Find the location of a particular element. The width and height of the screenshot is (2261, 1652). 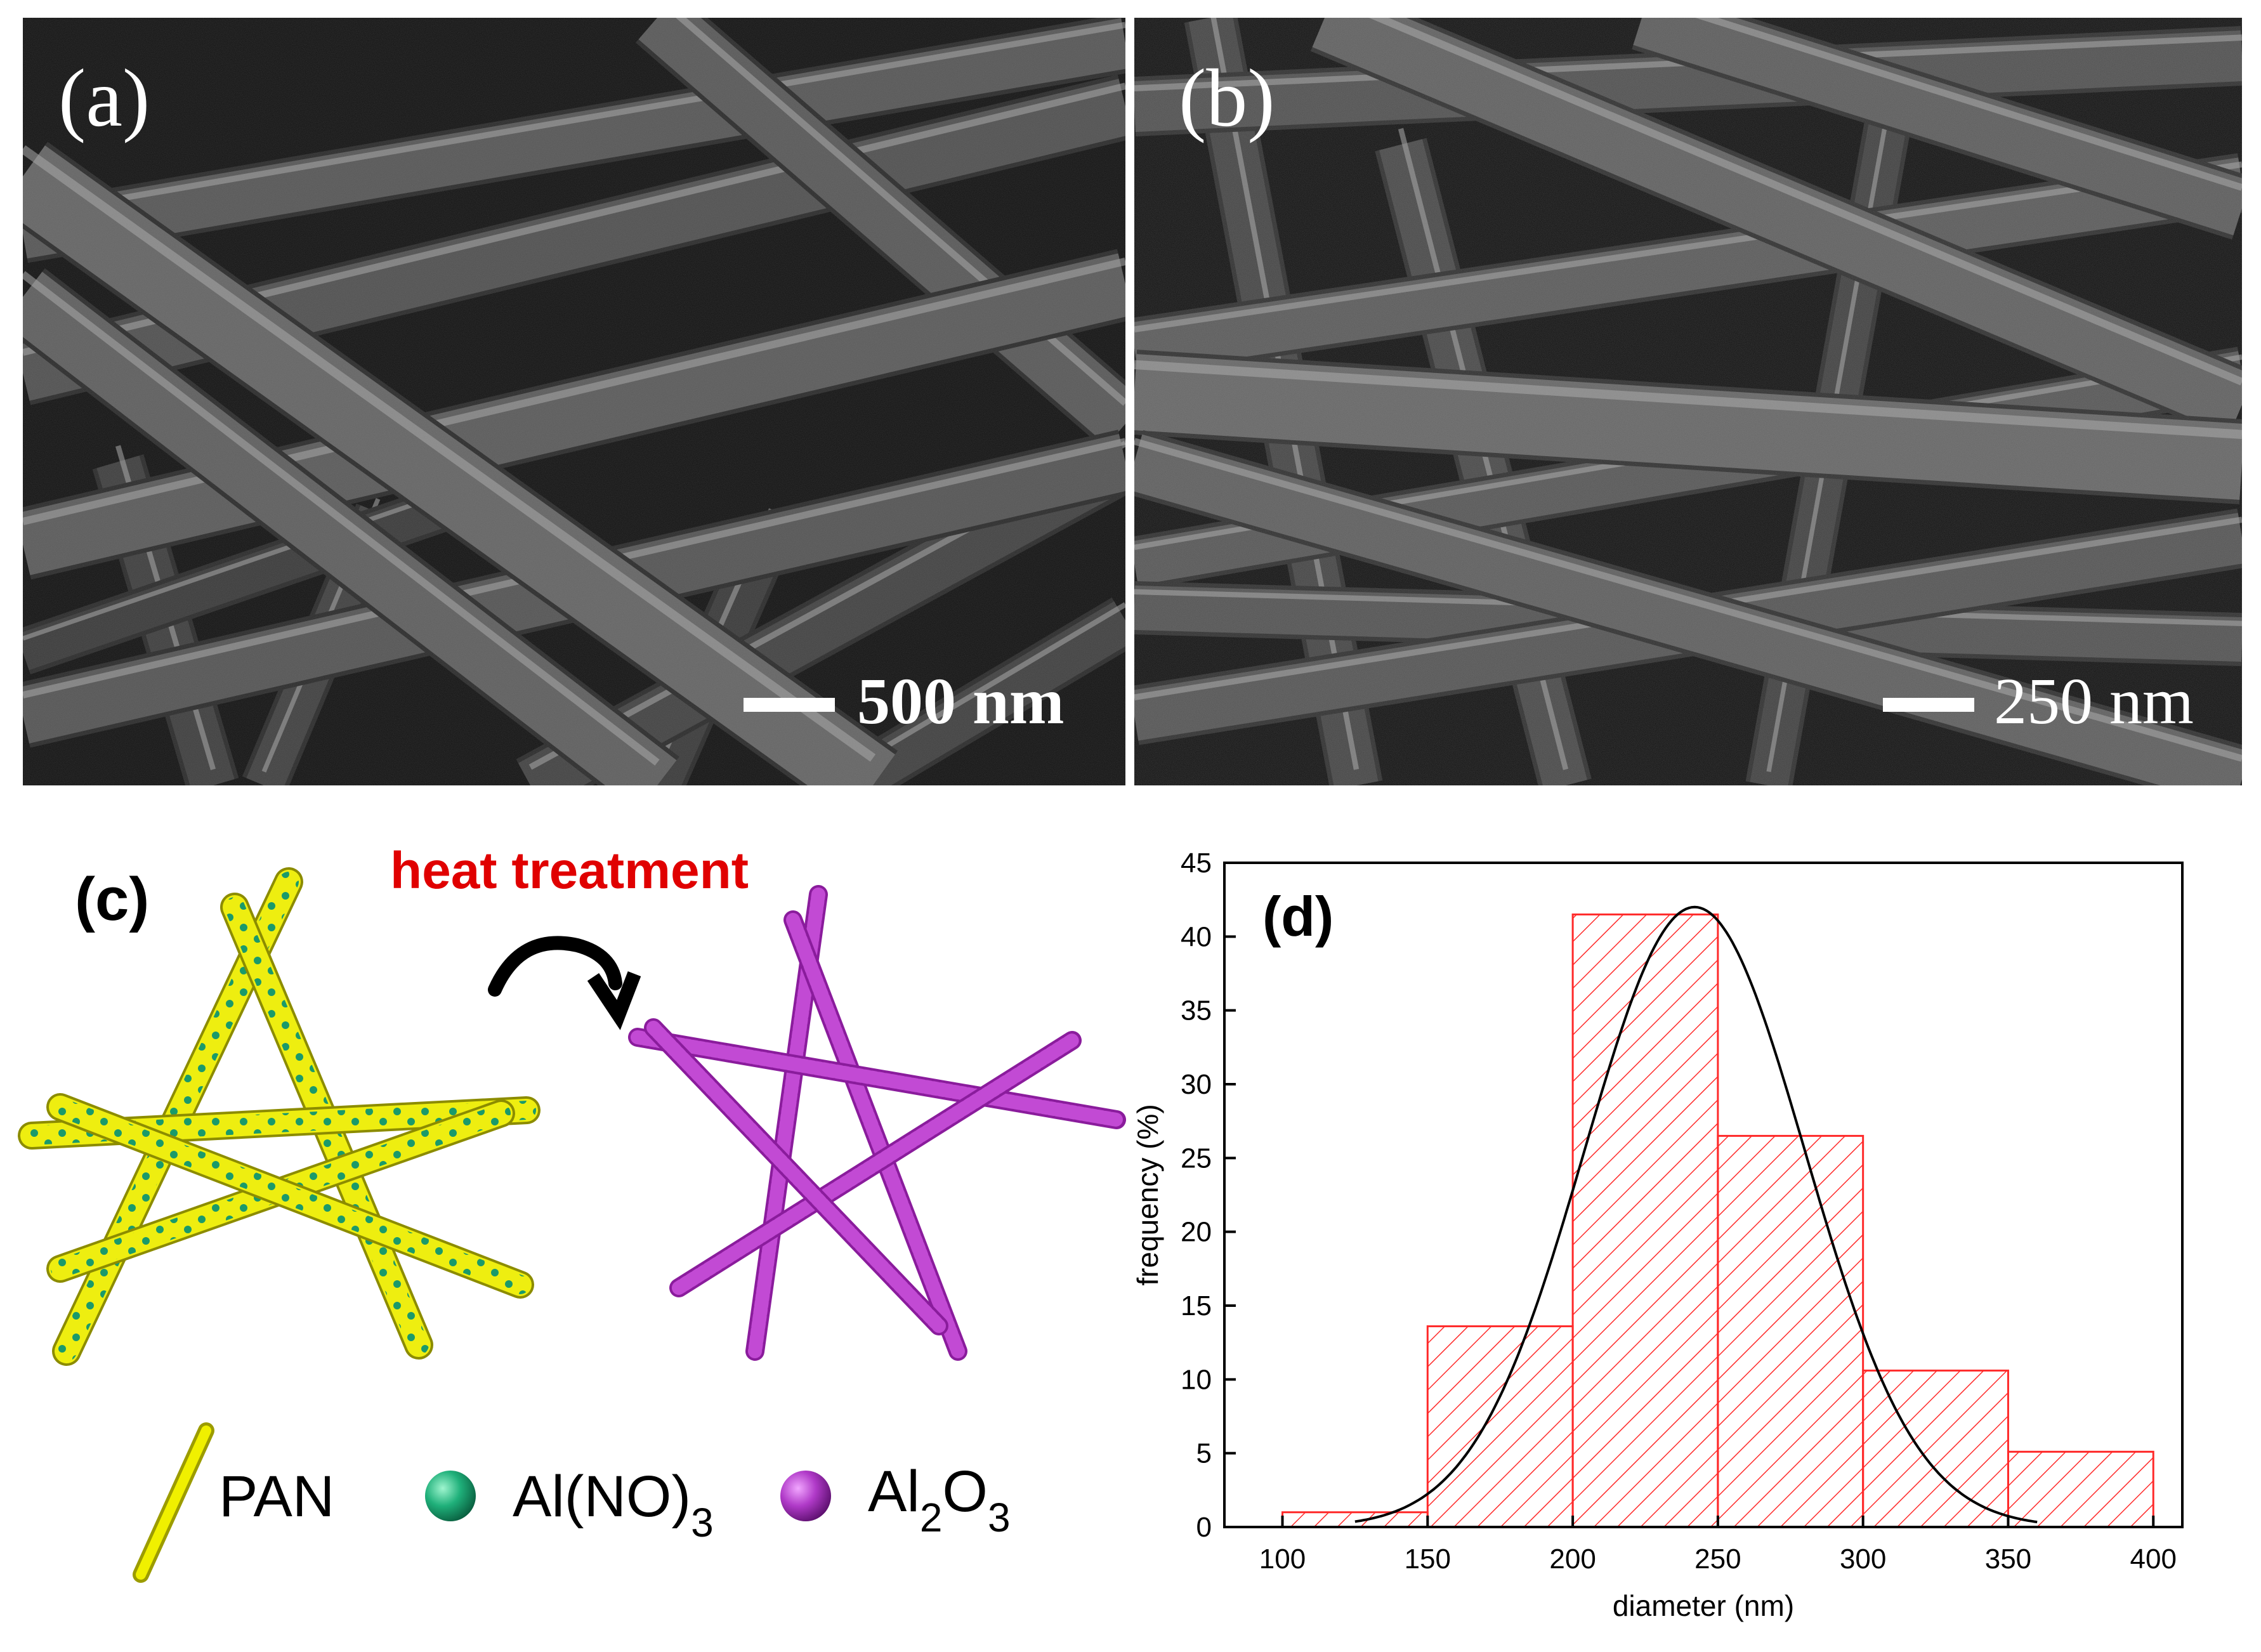

x-tick-label: 350 is located at coordinates (2008, 1559).